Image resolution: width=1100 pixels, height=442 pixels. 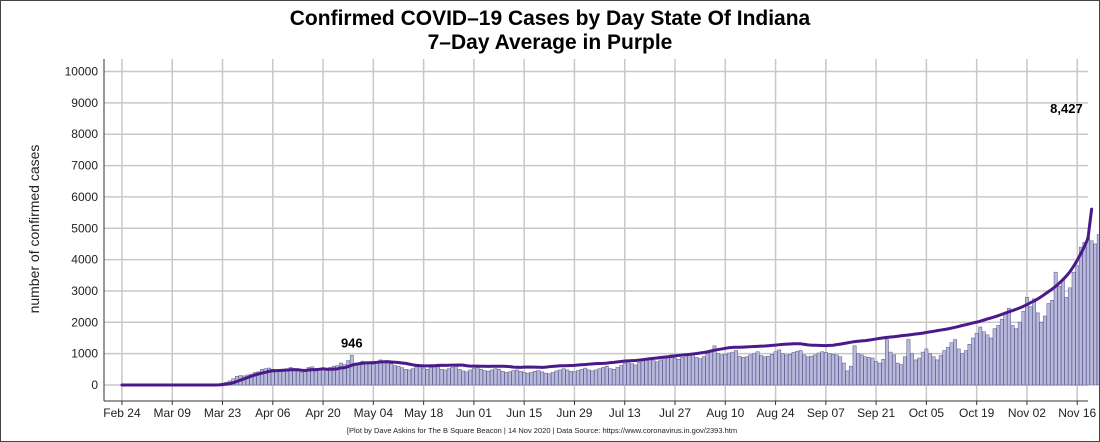 I want to click on x-tick-label-3: Apr 06, so click(x=273, y=413).